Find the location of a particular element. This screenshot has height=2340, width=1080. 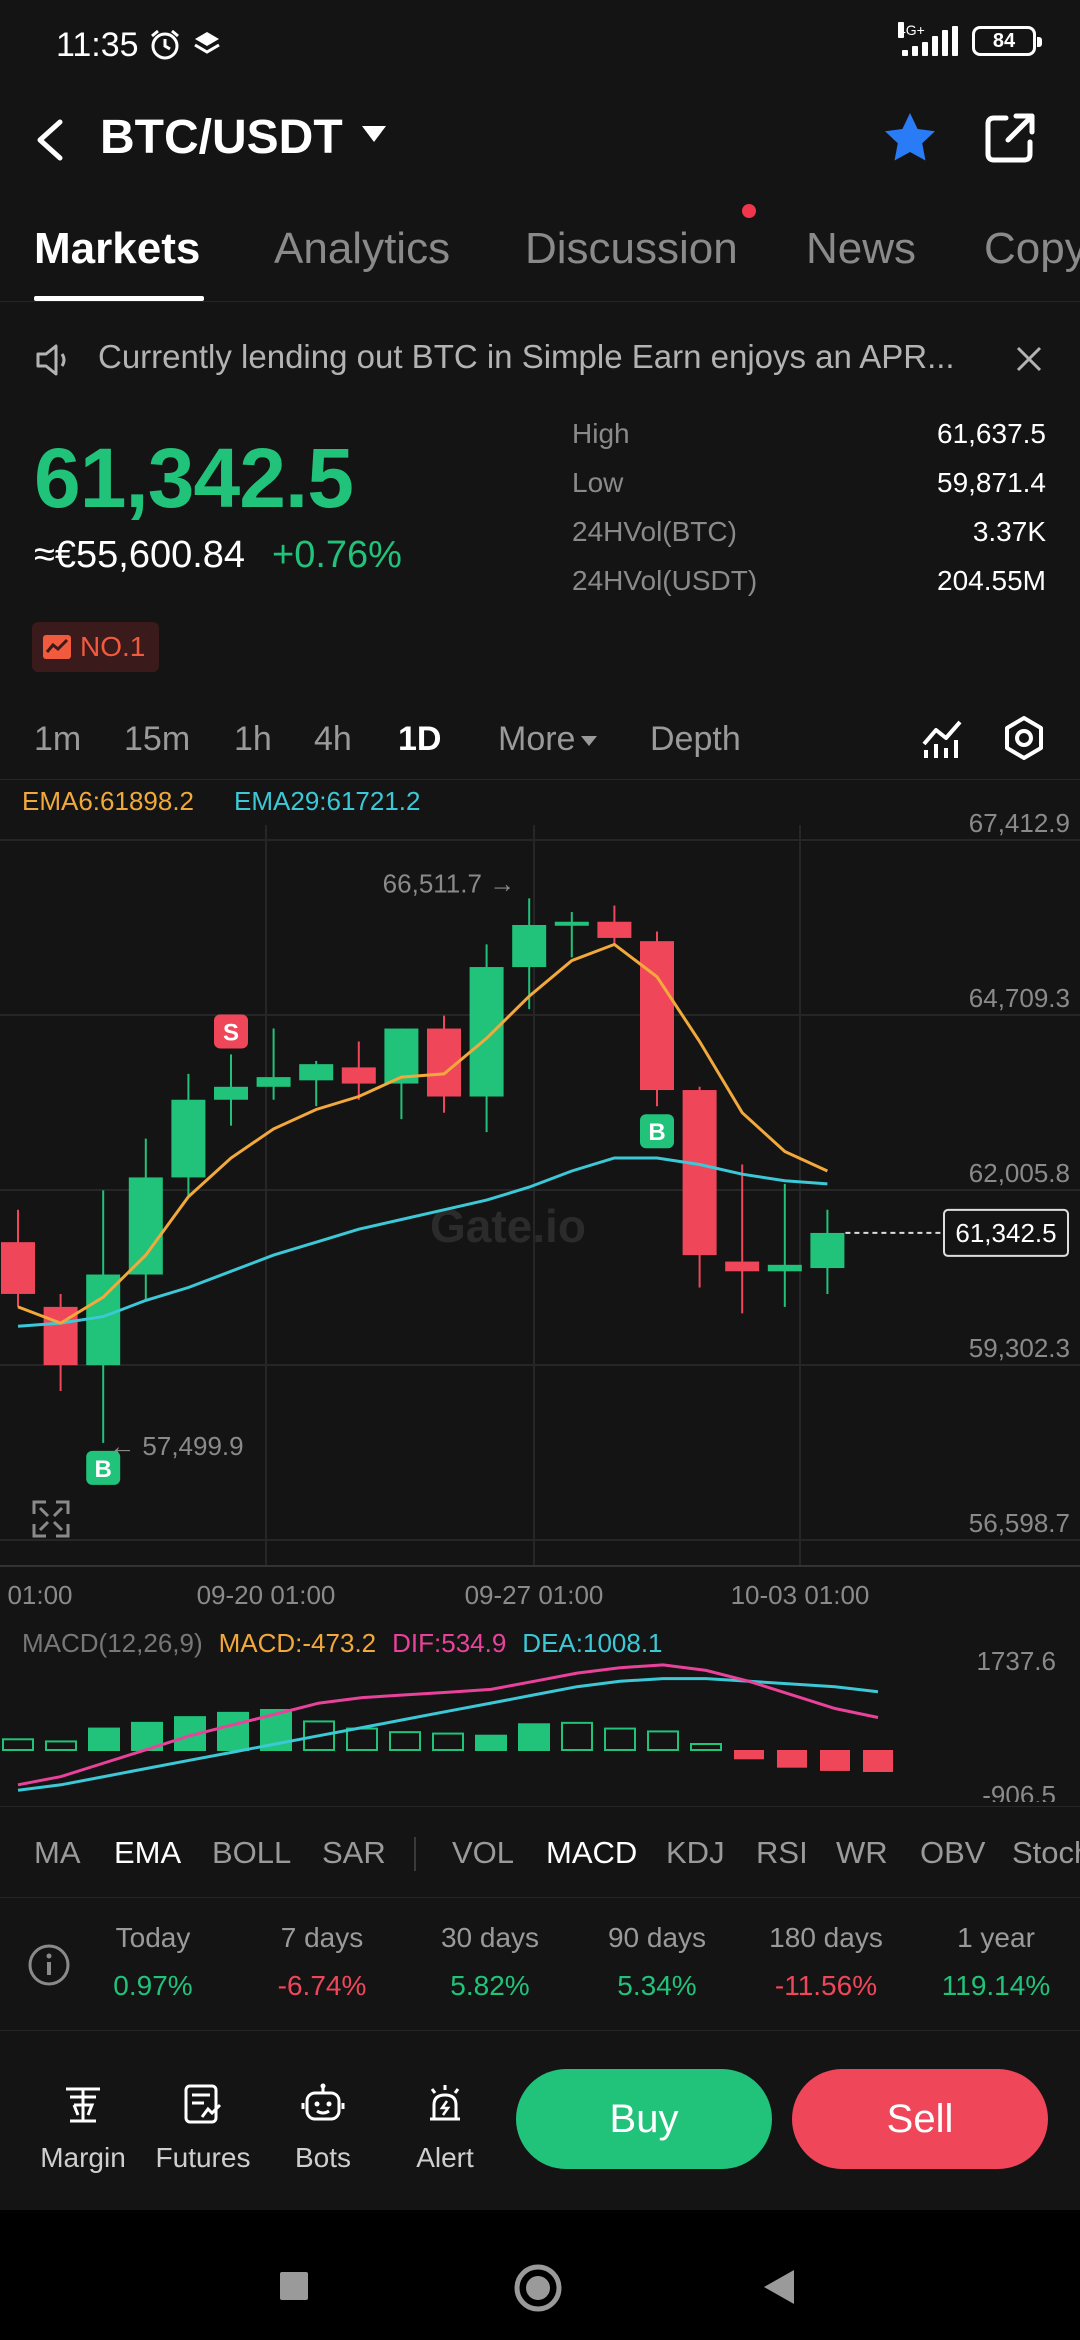

recents-icon is located at coordinates (294, 2286).